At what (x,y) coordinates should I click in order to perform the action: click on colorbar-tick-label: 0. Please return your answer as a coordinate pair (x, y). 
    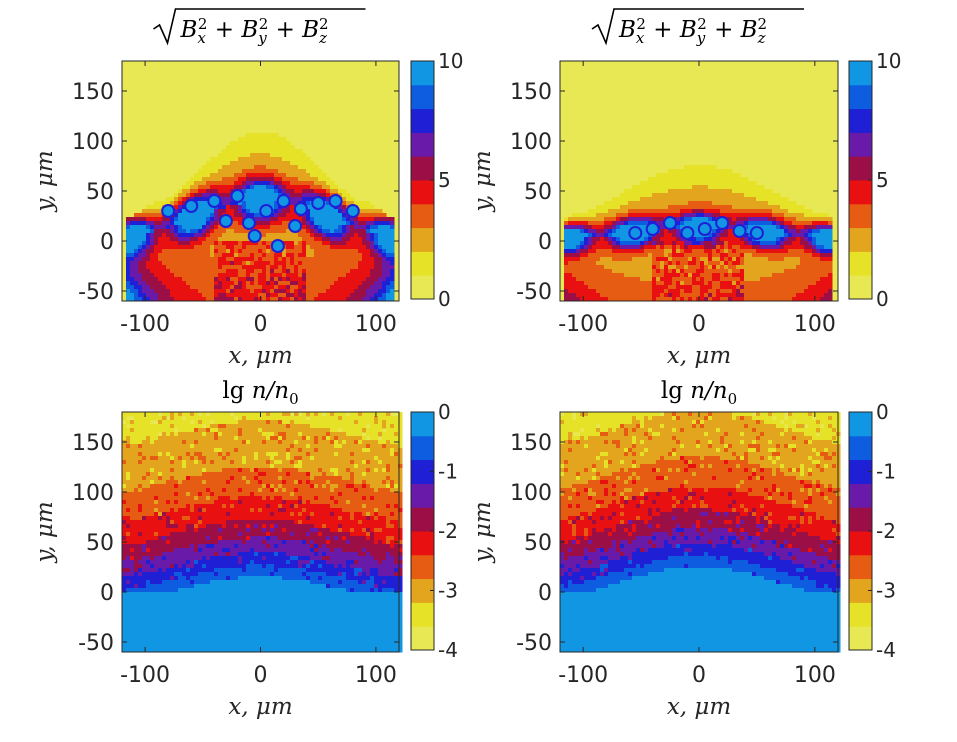
    Looking at the image, I should click on (882, 412).